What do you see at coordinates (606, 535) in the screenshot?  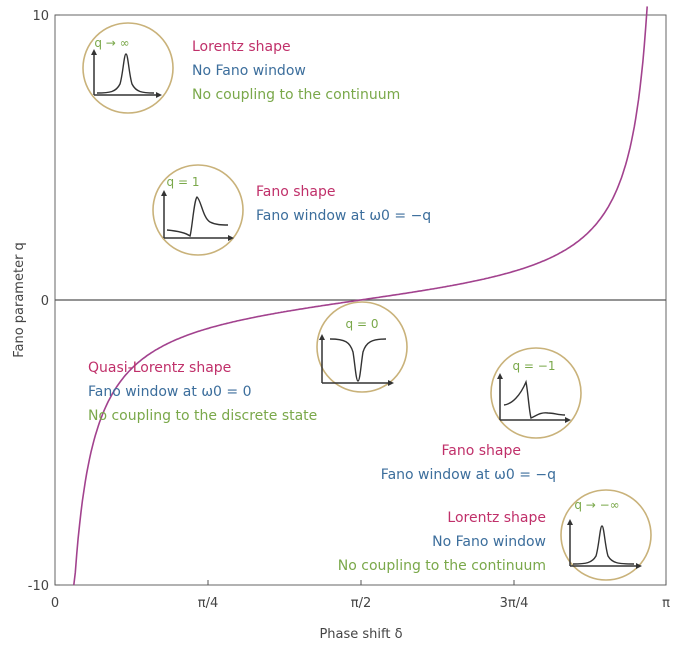 I see `inset-q-minus-infinity: q → −∞` at bounding box center [606, 535].